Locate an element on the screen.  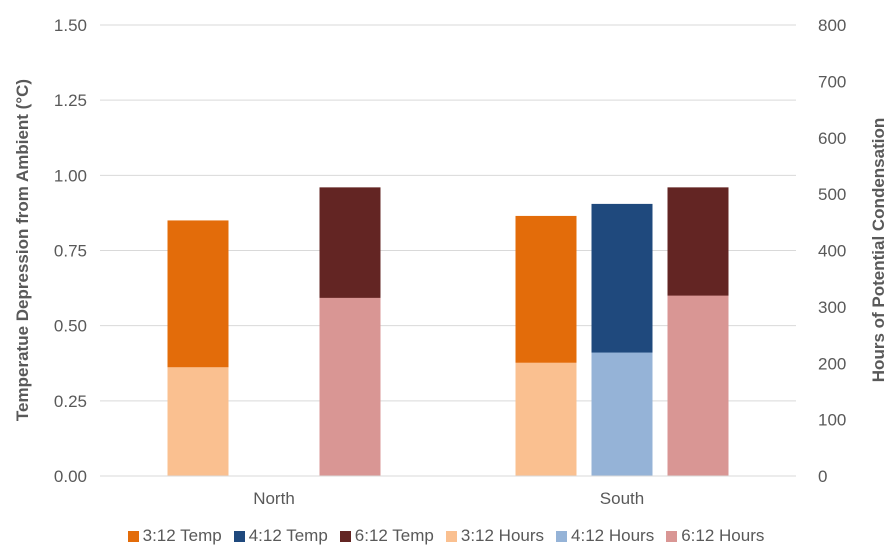
left-axis-ticks: 0.00 0.25 0.50 0.75 1.00 1.25 1.50 is located at coordinates (70, 251).